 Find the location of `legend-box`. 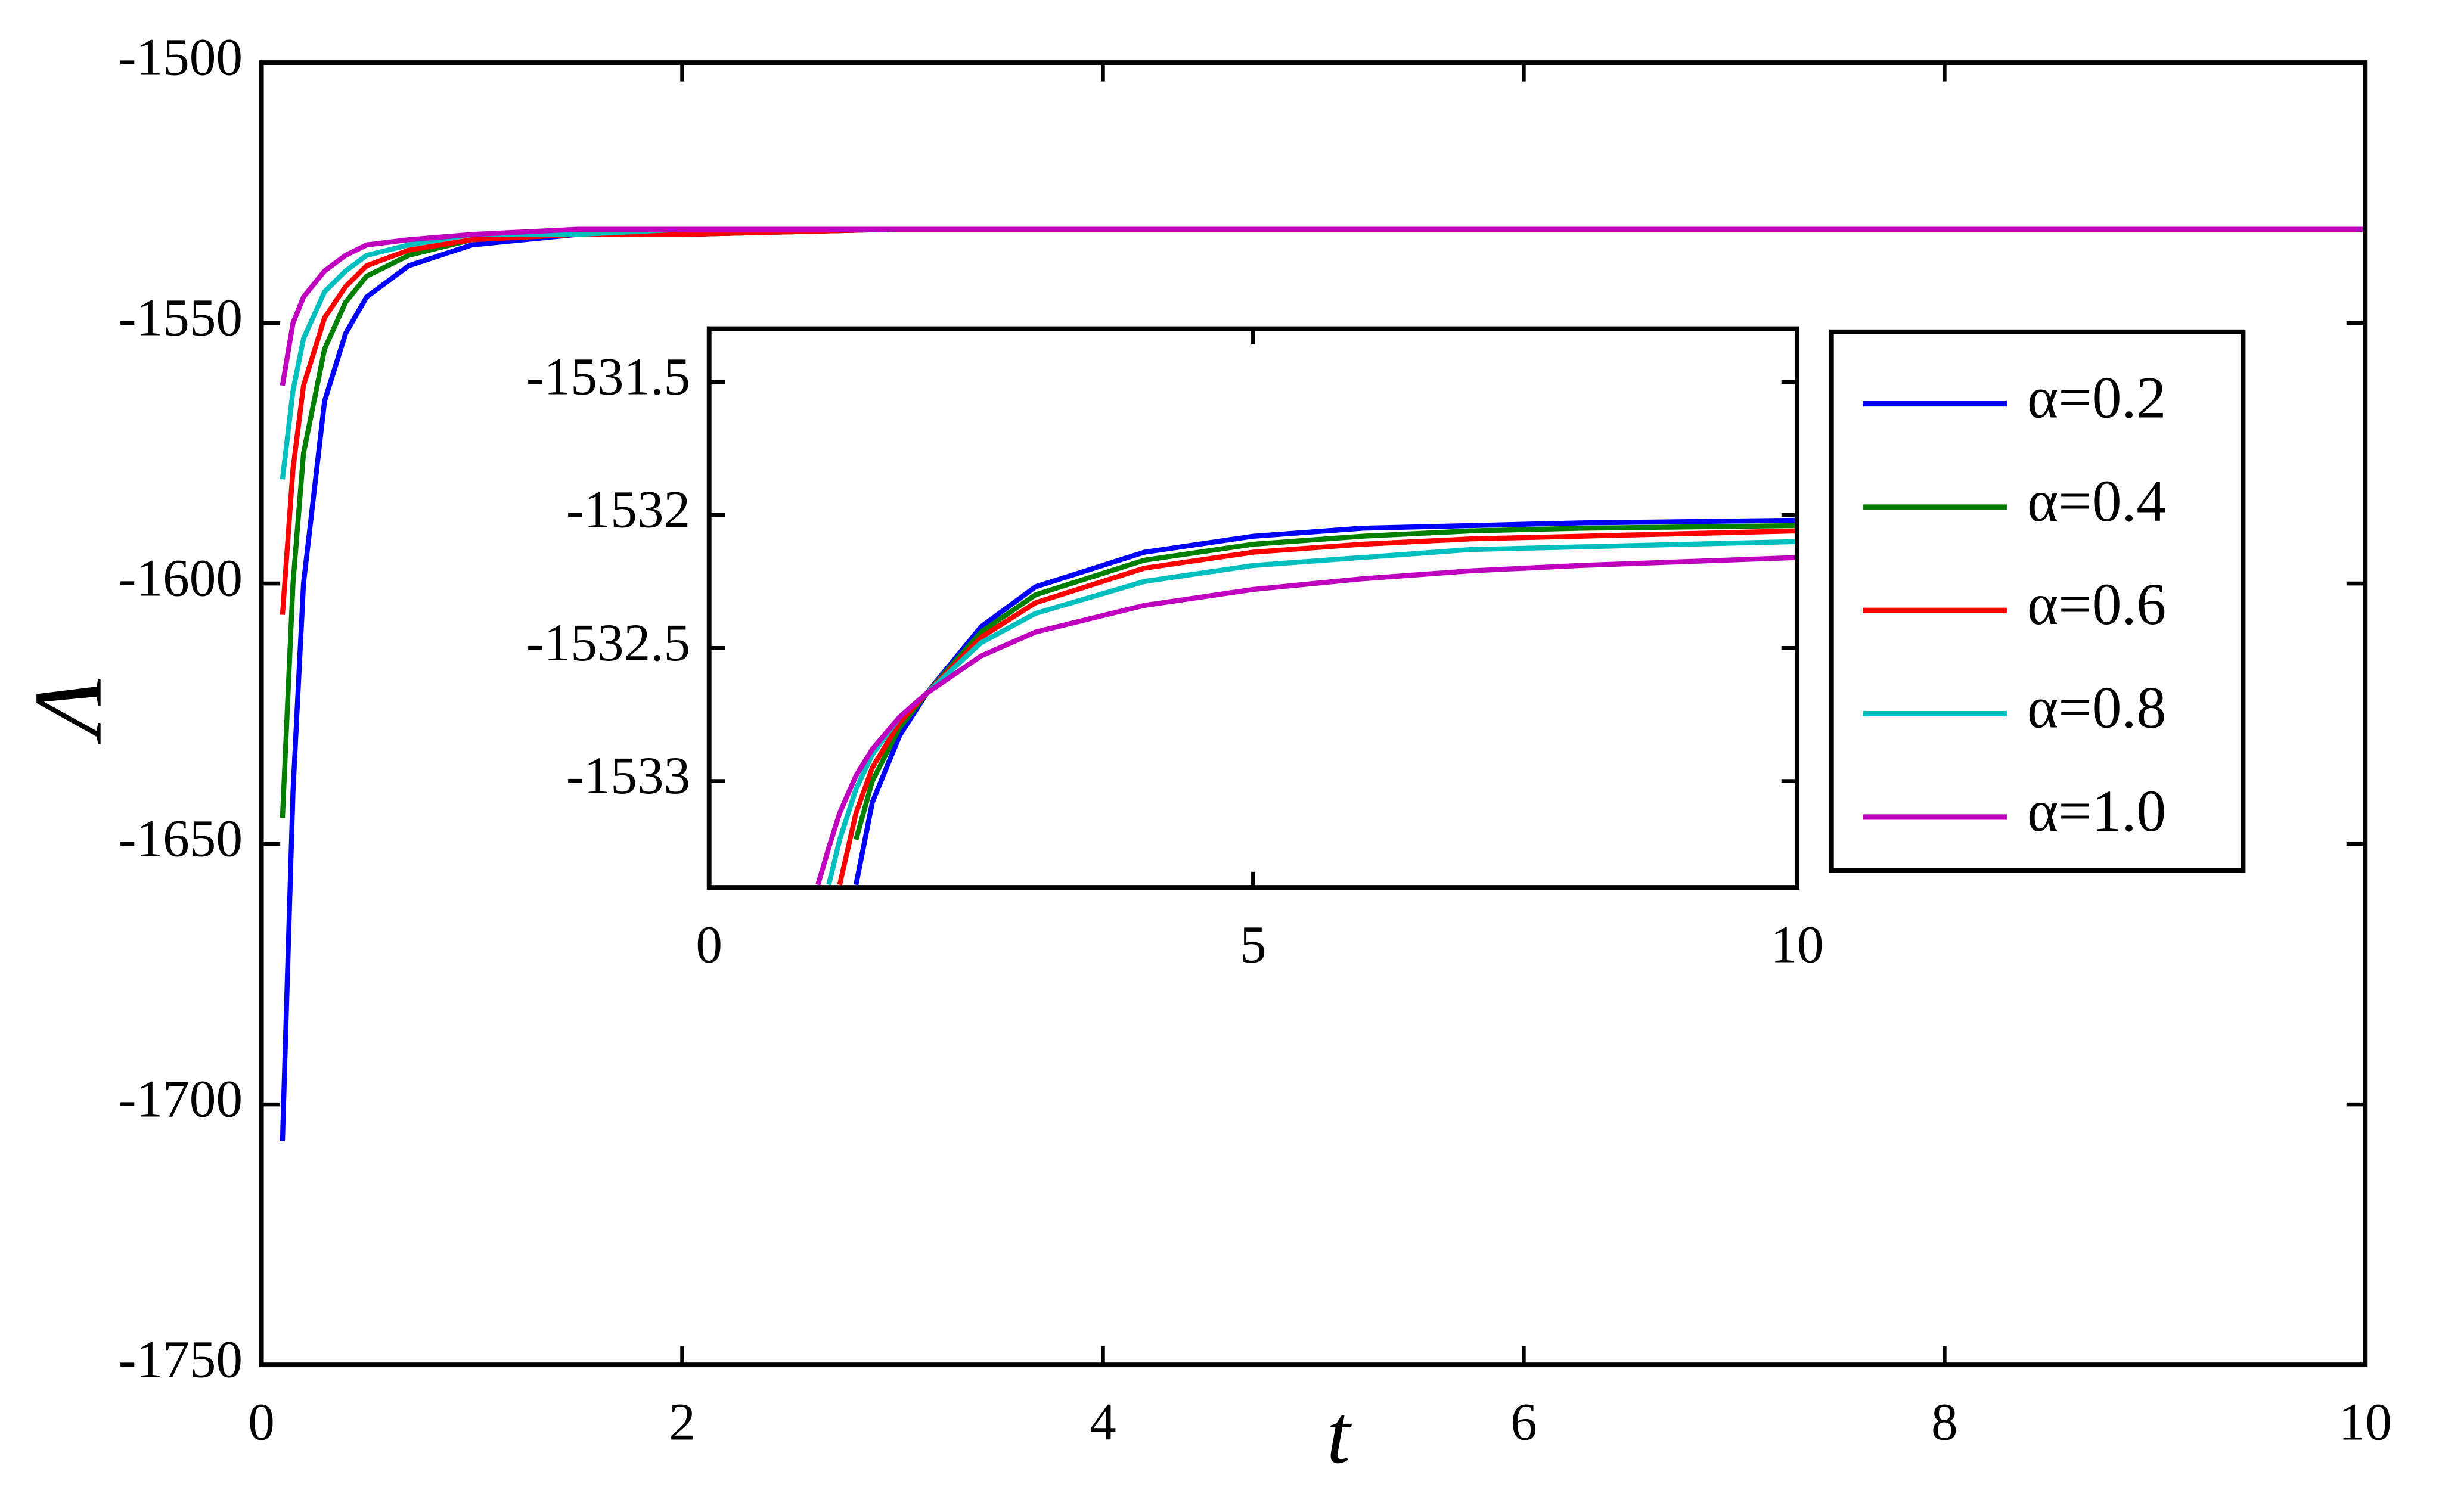

legend-box is located at coordinates (2037, 601).